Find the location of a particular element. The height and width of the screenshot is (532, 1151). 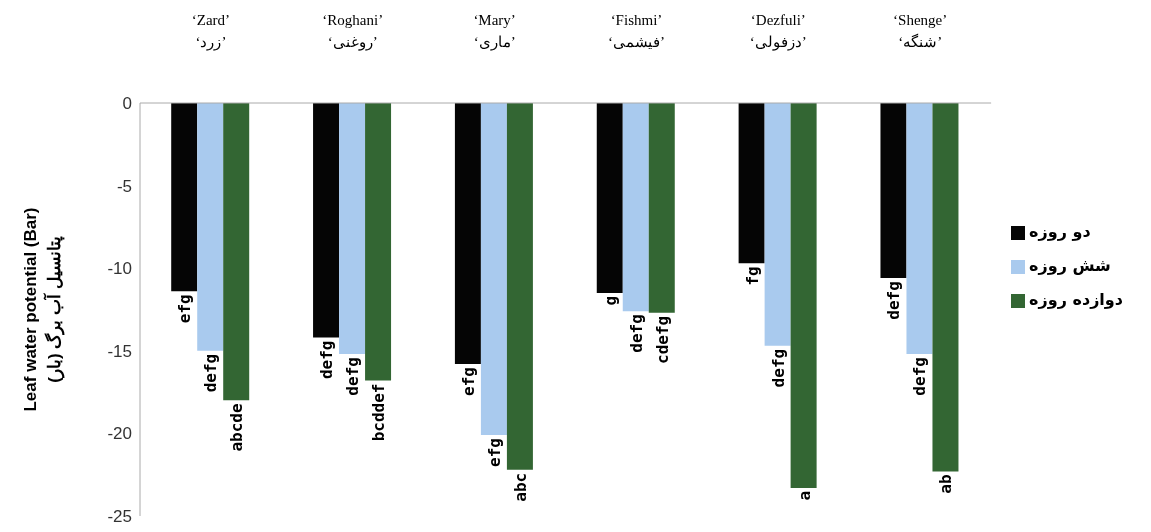

data-label: abcde is located at coordinates (237, 427).